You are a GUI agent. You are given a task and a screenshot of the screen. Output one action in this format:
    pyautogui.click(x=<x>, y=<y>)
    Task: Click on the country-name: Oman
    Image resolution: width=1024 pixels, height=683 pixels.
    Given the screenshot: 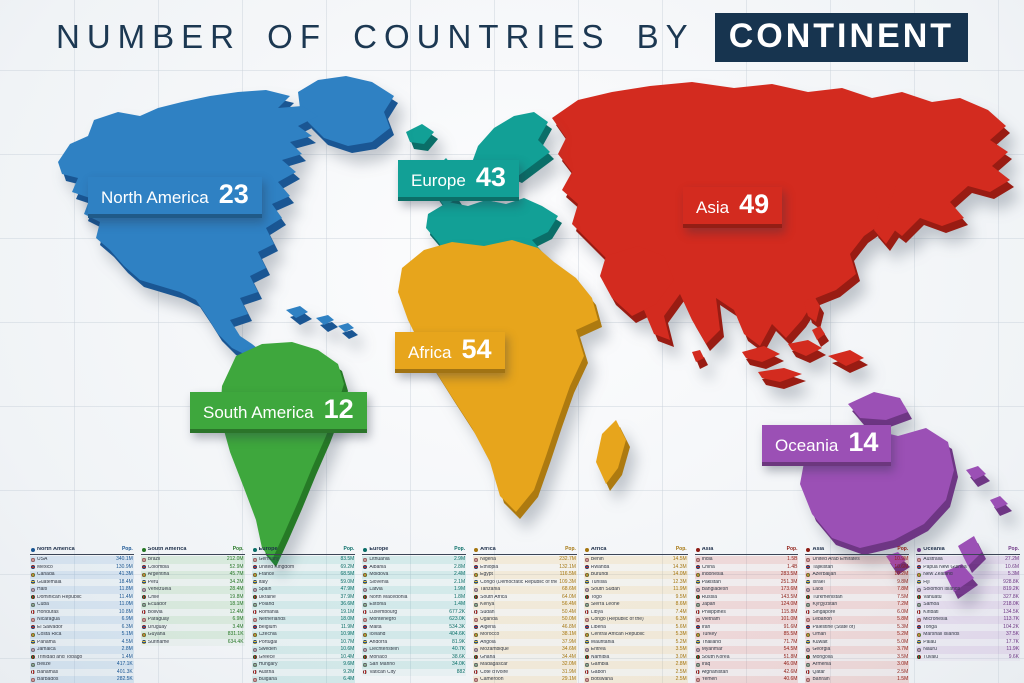 What is the action you would take?
    pyautogui.click(x=819, y=635)
    